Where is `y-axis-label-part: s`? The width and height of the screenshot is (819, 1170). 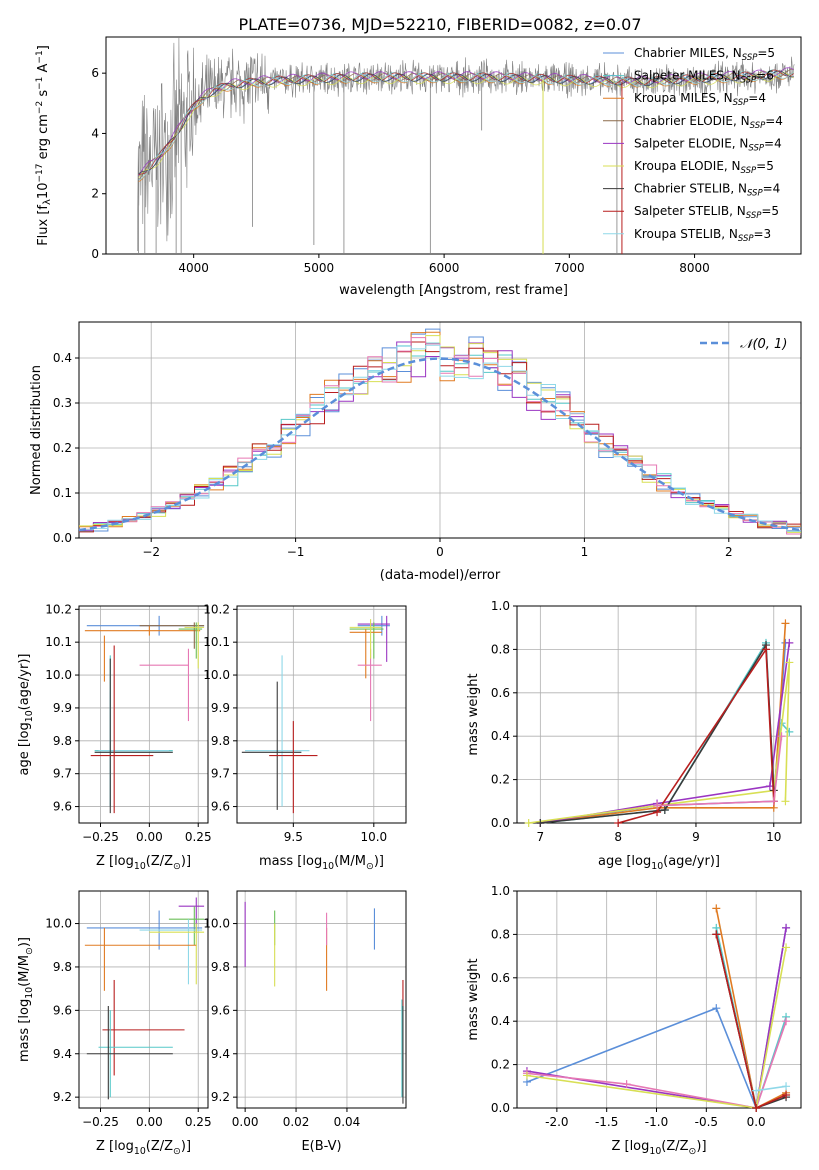 y-axis-label-part: s is located at coordinates (43, 95).